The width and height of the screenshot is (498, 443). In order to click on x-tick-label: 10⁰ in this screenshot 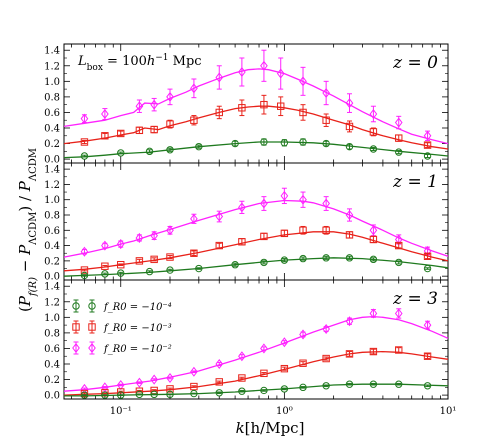, I will do `click(284, 411)`.